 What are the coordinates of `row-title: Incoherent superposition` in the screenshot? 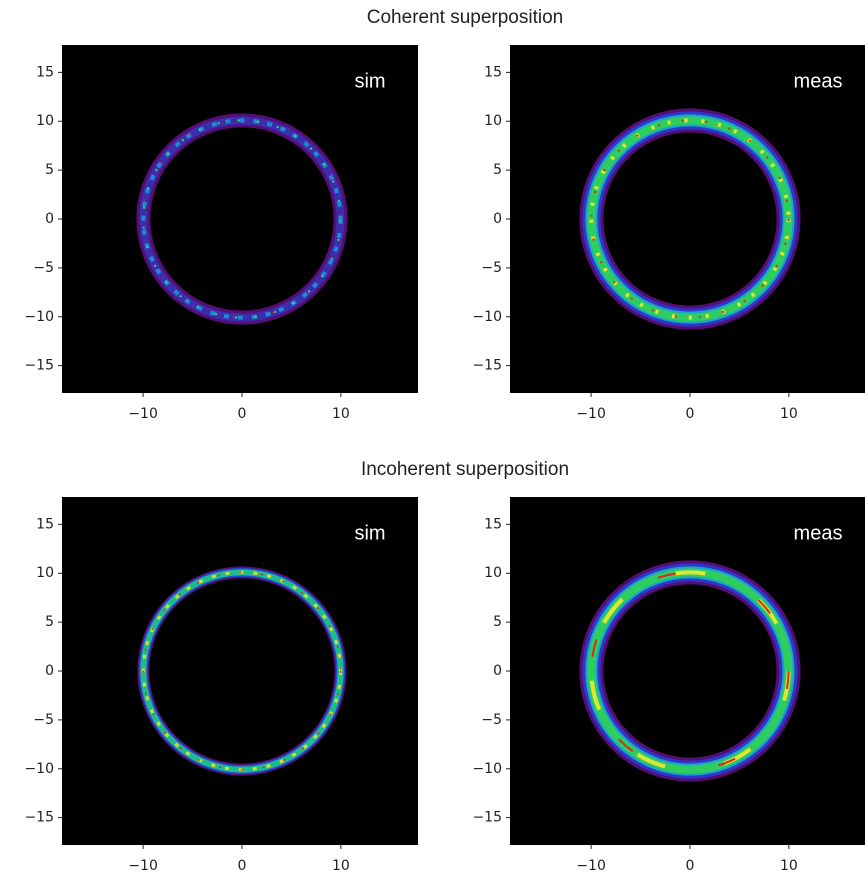 It's located at (465, 469).